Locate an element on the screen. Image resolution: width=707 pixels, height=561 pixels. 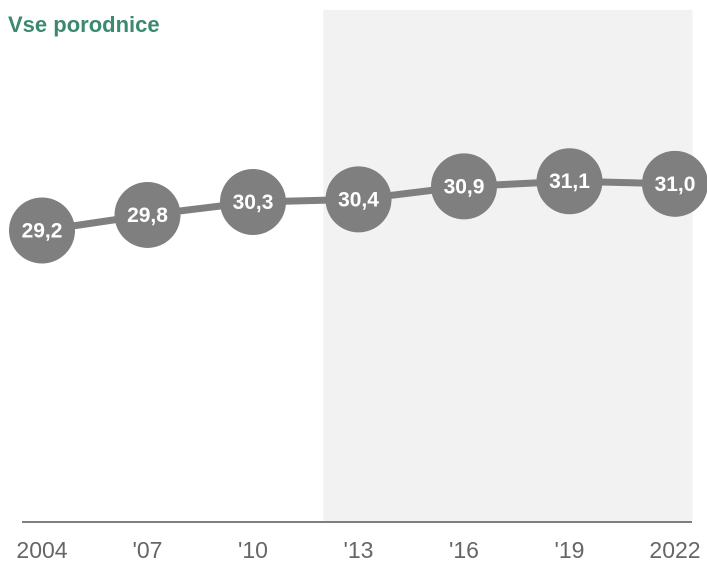
x-tick-label: '19 is located at coordinates (570, 549).